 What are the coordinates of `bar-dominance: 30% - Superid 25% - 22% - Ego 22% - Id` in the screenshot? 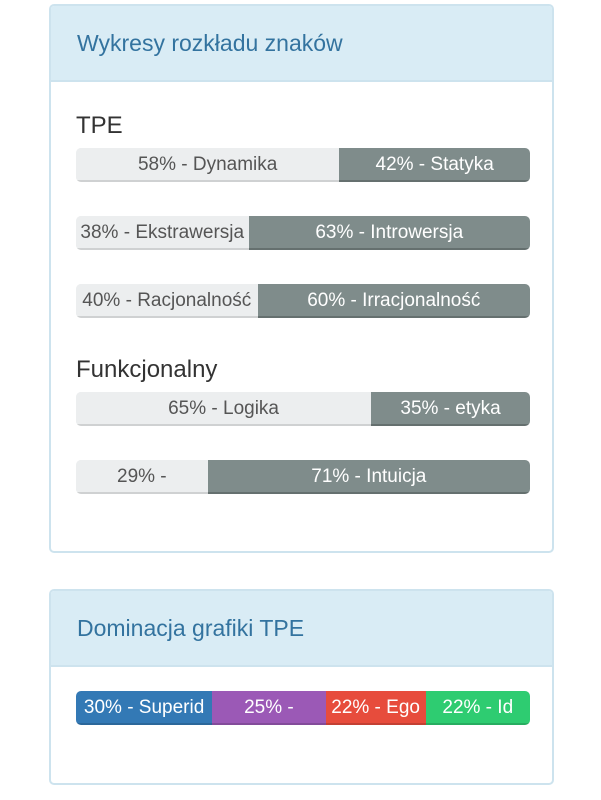 It's located at (303, 708).